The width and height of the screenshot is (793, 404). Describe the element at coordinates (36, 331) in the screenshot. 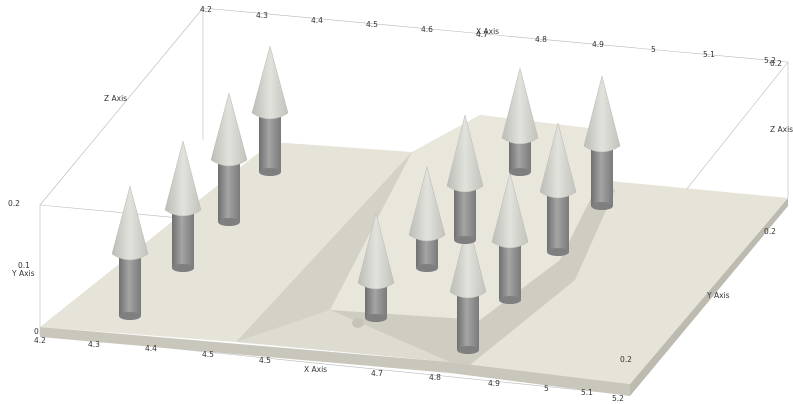

I see `left-z-tick-2: 0` at that location.